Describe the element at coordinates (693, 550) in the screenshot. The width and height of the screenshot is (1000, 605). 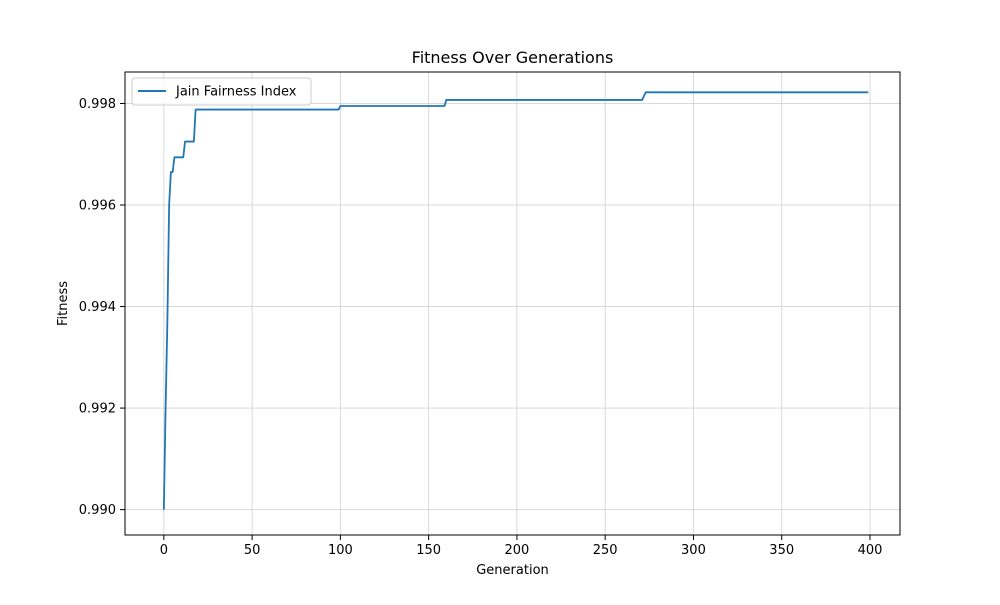
I see `x-tick-label: 300` at that location.